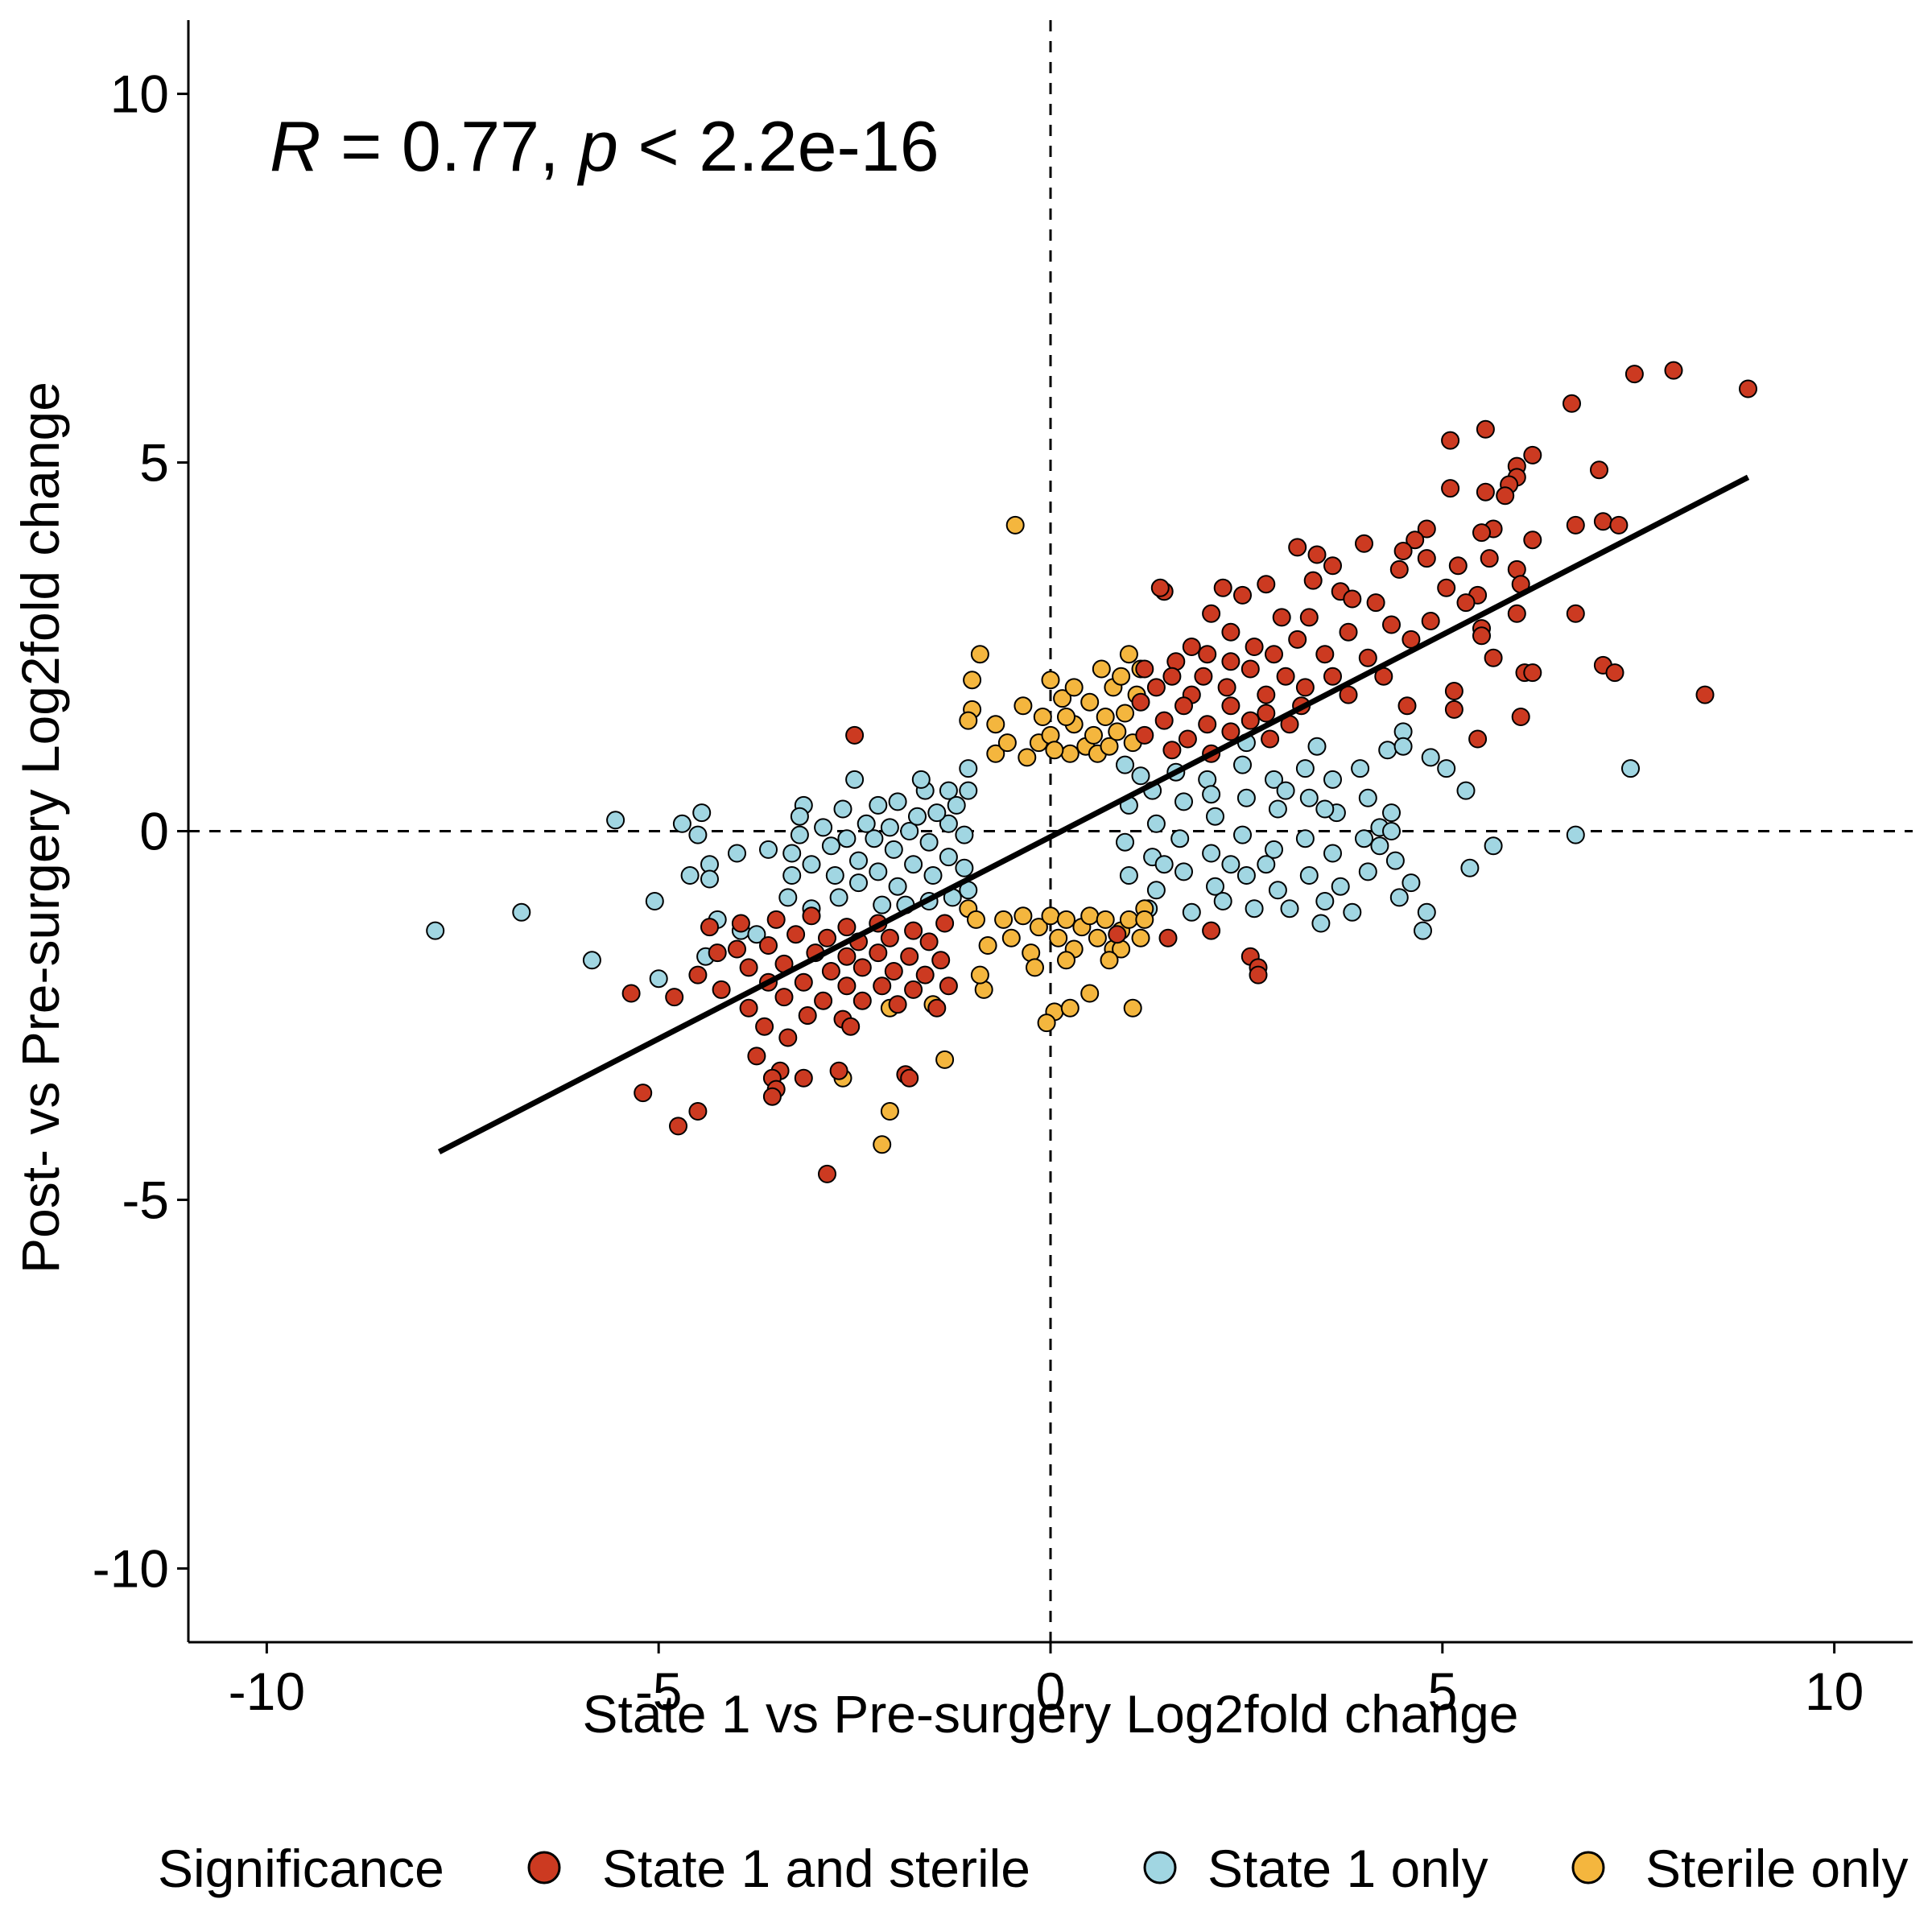 This screenshot has height=1932, width=1932. I want to click on r-symbol: R, so click(295, 146).